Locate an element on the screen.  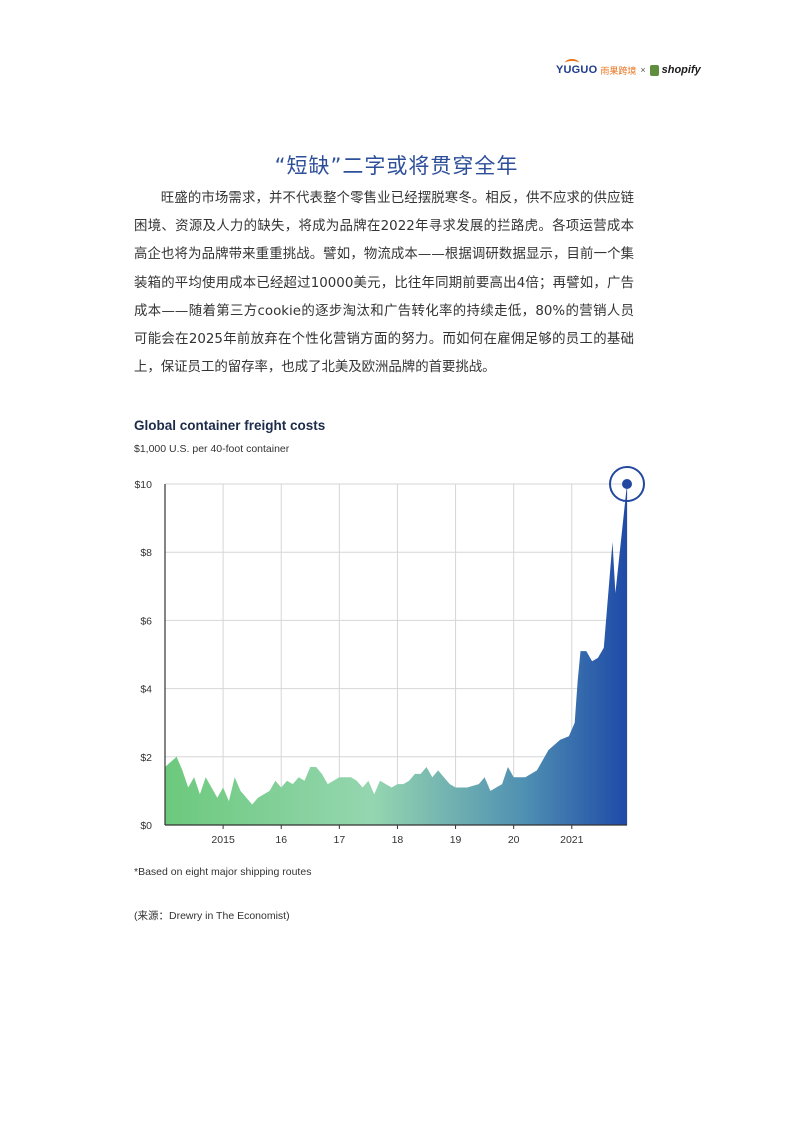
yuguo-logo-arc-icon is located at coordinates (572, 63).